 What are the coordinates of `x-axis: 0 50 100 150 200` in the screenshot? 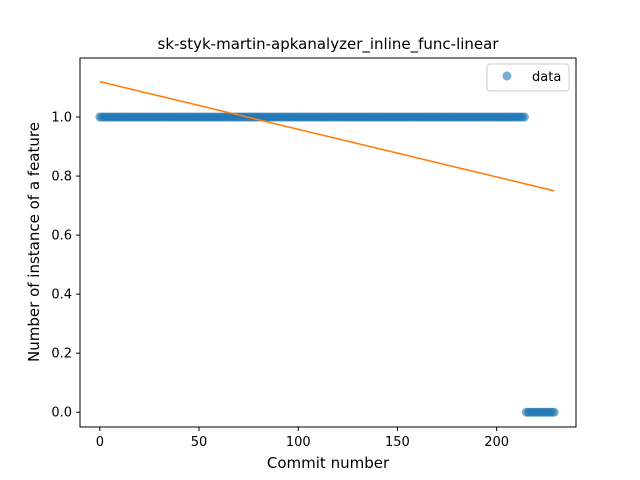 It's located at (302, 438).